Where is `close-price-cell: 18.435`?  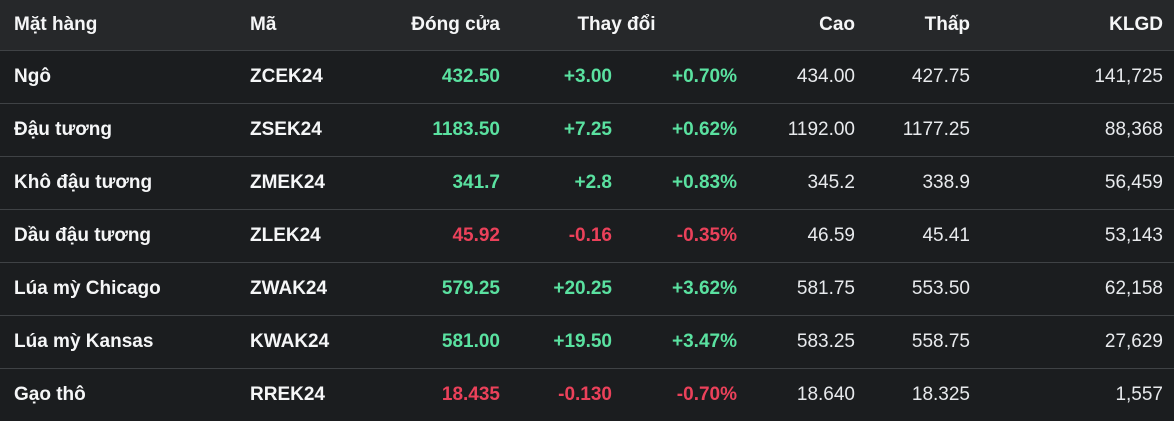
close-price-cell: 18.435 is located at coordinates (450, 394).